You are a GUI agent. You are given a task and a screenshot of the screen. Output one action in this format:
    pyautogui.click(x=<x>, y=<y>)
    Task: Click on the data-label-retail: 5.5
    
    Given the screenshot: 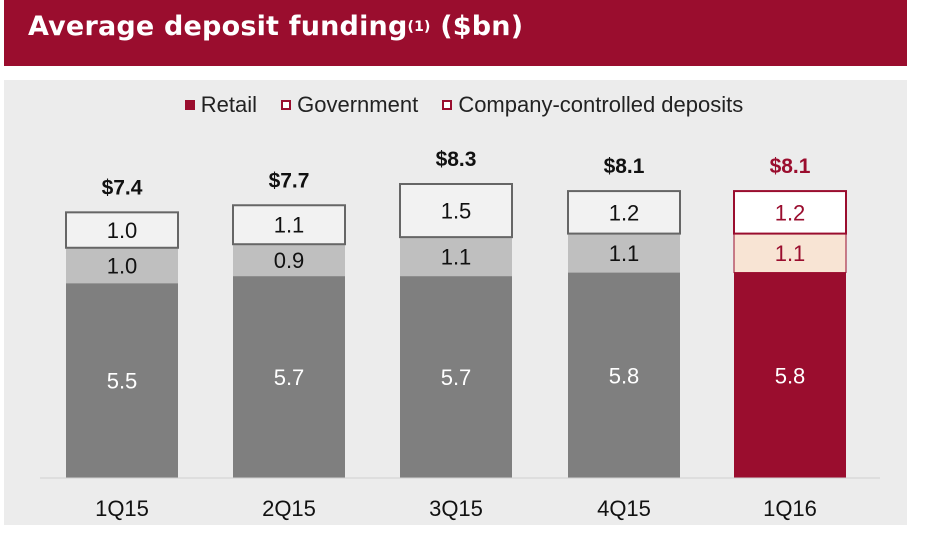 What is the action you would take?
    pyautogui.click(x=122, y=381)
    